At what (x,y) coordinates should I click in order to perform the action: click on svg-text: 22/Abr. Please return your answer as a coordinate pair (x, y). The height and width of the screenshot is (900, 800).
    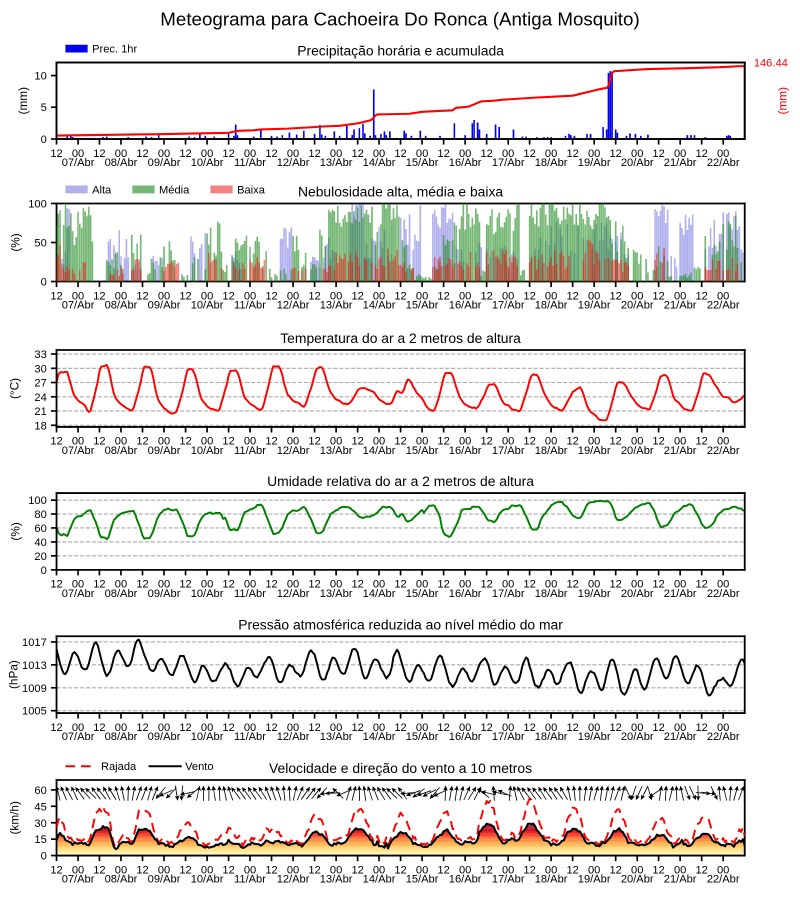
    Looking at the image, I should click on (723, 594).